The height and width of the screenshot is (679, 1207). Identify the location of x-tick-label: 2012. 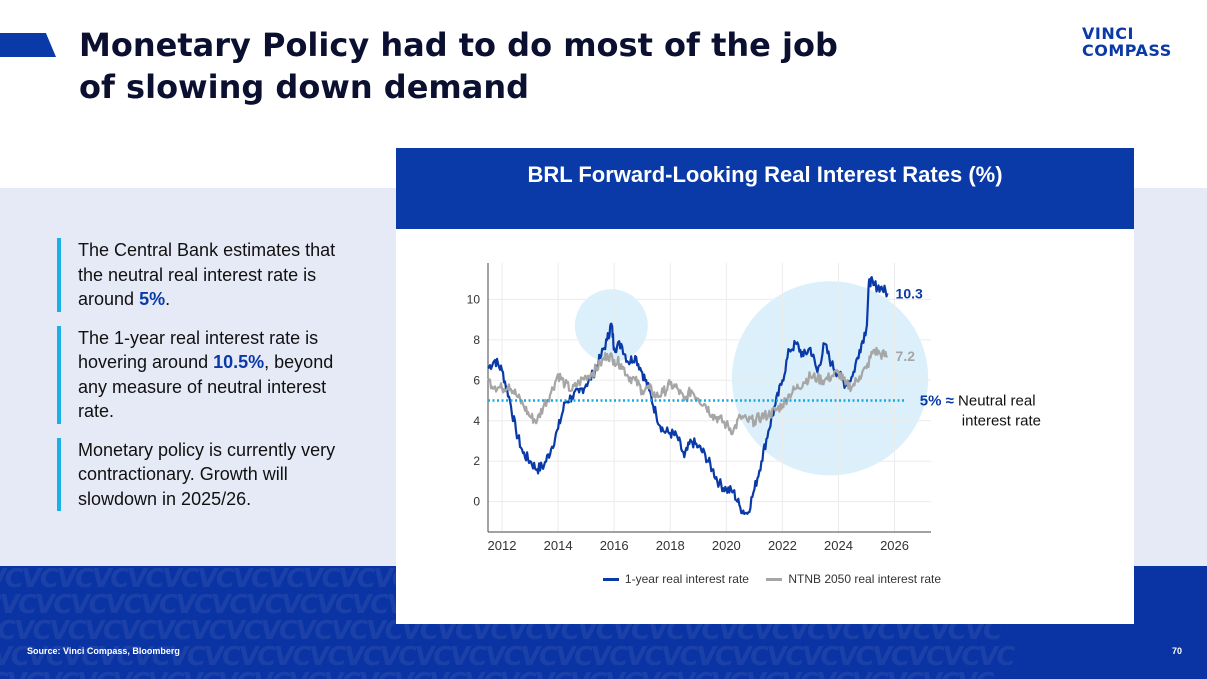
(502, 545).